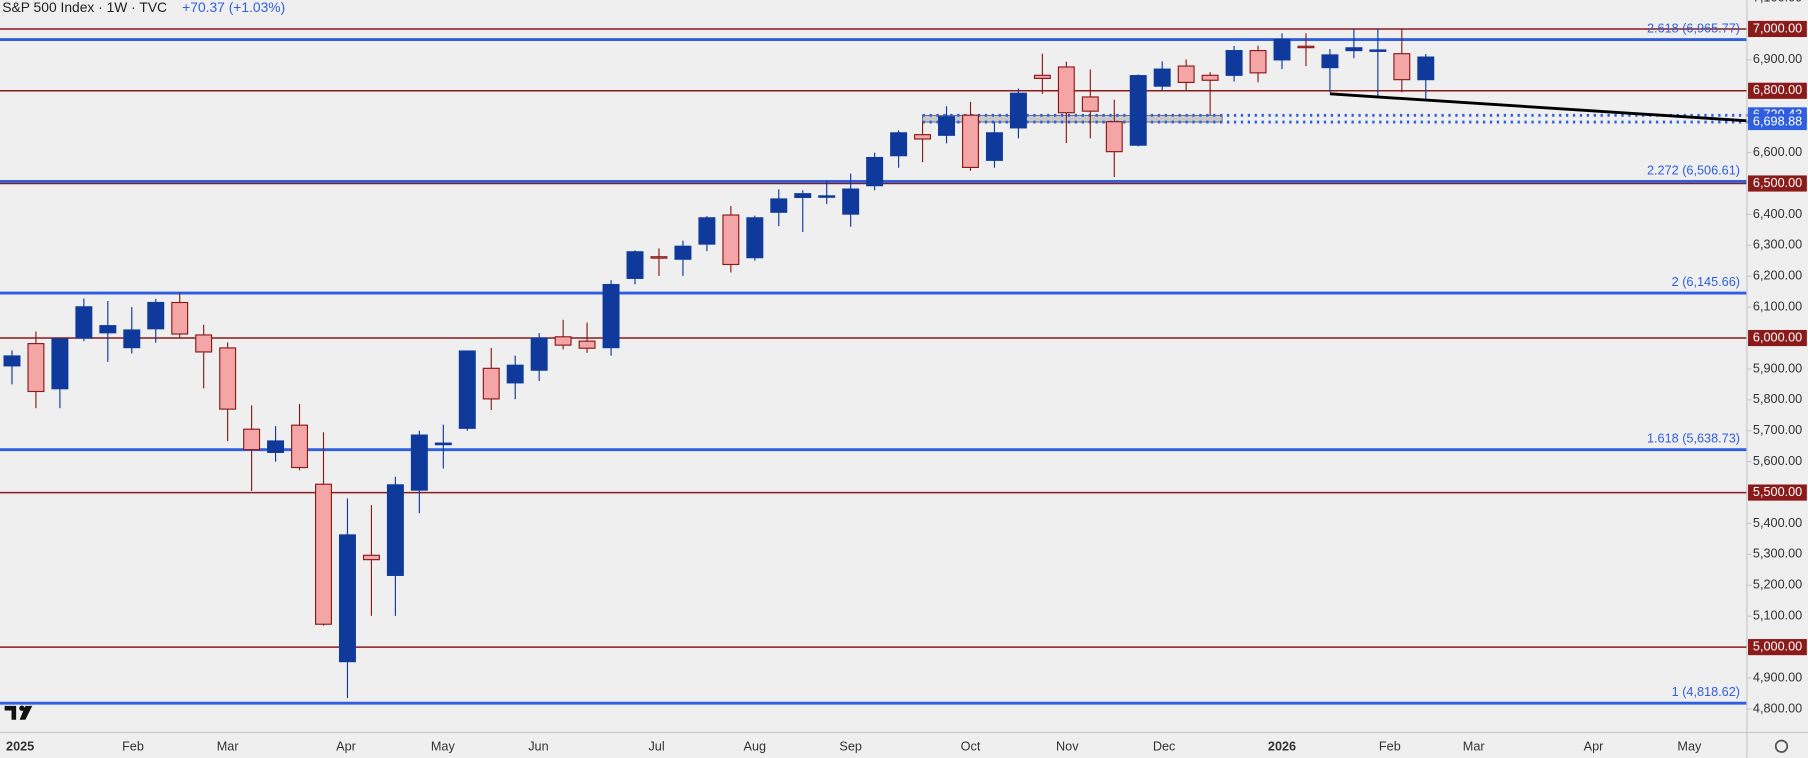  I want to click on x-tick-label: May, so click(443, 747).